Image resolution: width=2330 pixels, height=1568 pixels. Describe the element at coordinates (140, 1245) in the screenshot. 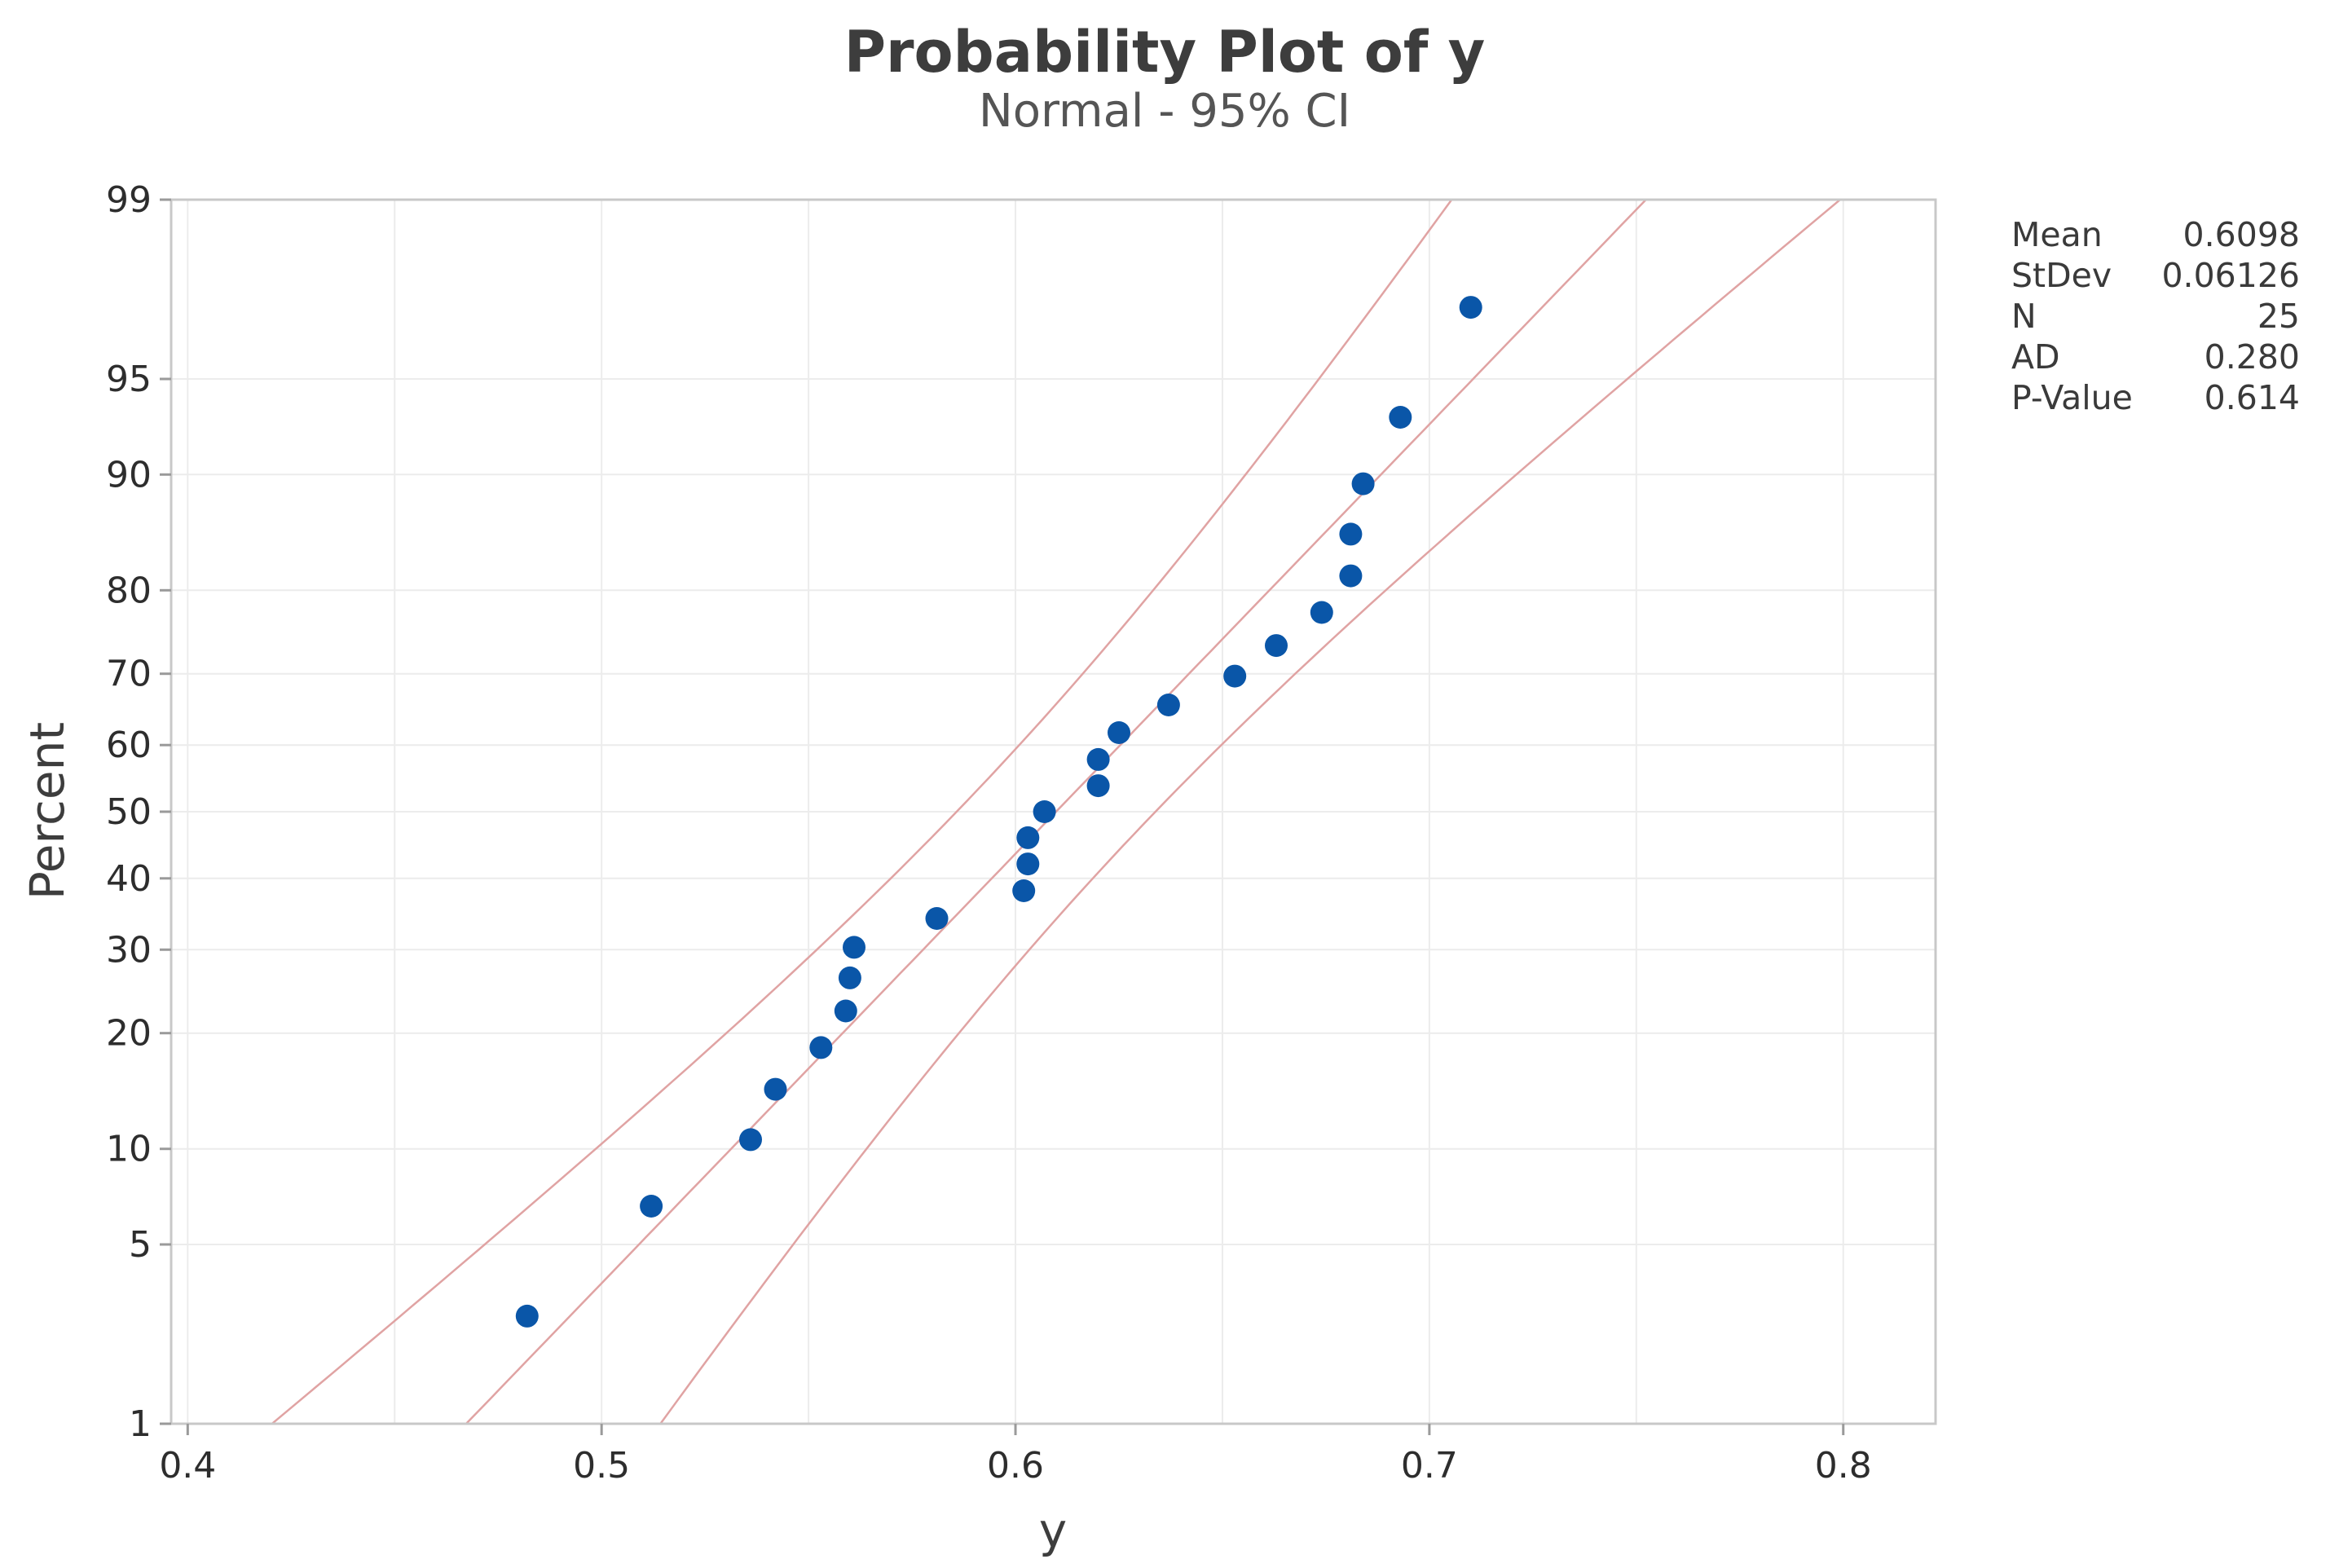

I see `y-tick-label: 5` at that location.